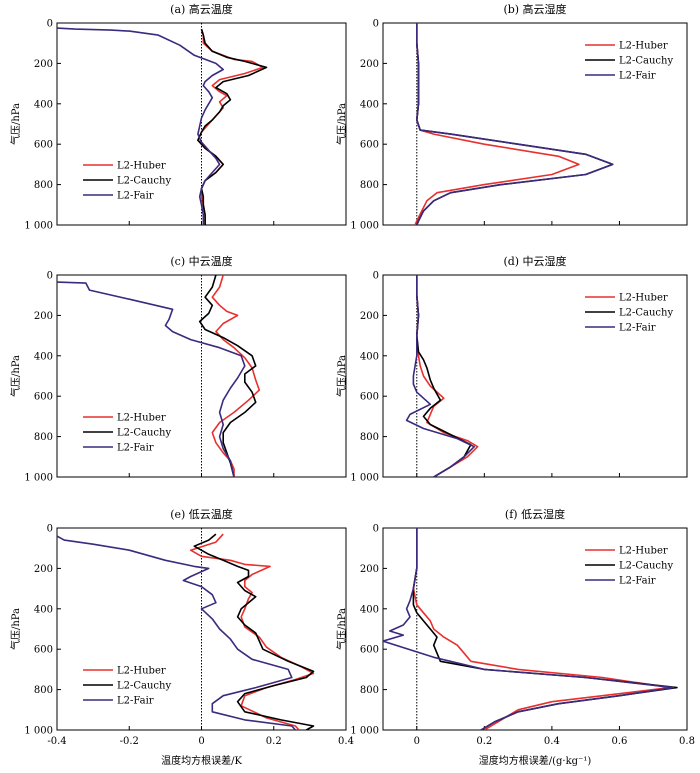 The width and height of the screenshot is (700, 773). I want to click on x-tick-label: -0.2, so click(129, 741).